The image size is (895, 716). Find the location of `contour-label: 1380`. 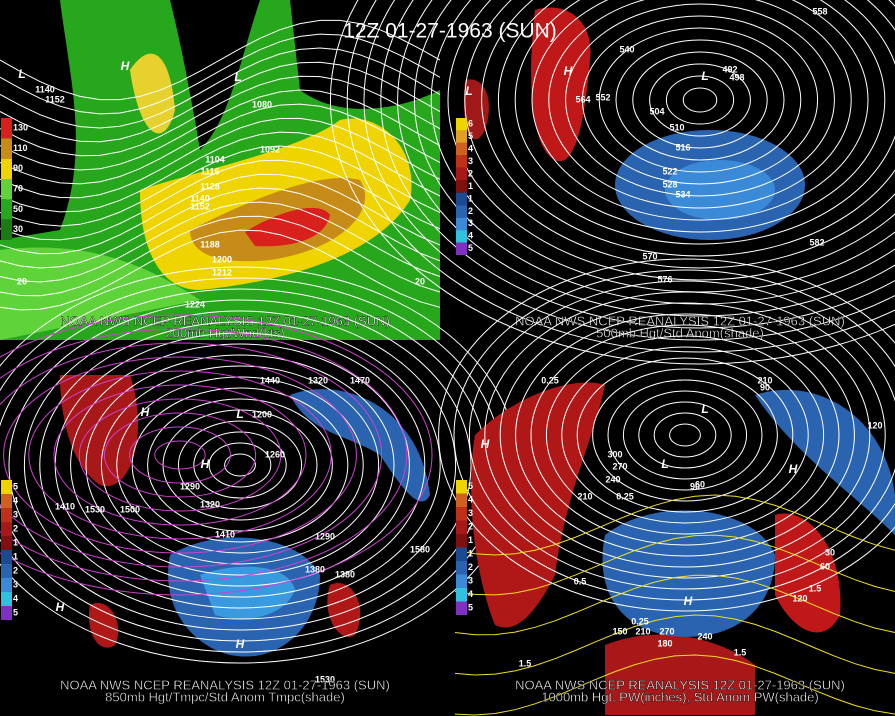

contour-label: 1380 is located at coordinates (345, 574).